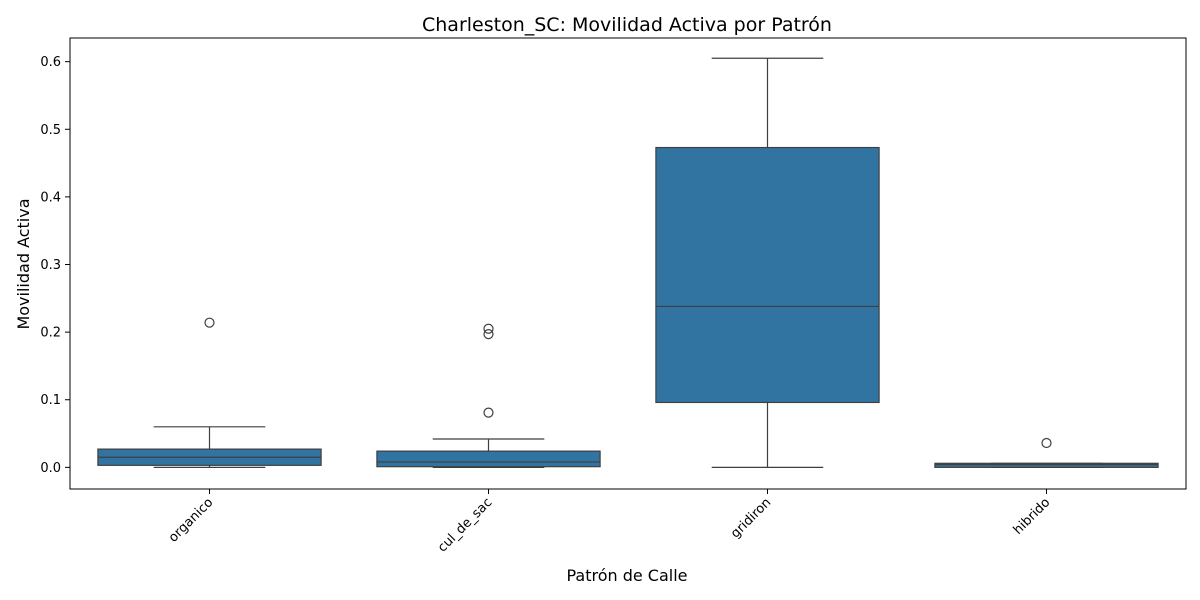  I want to click on box-hibrido, so click(1046, 465).